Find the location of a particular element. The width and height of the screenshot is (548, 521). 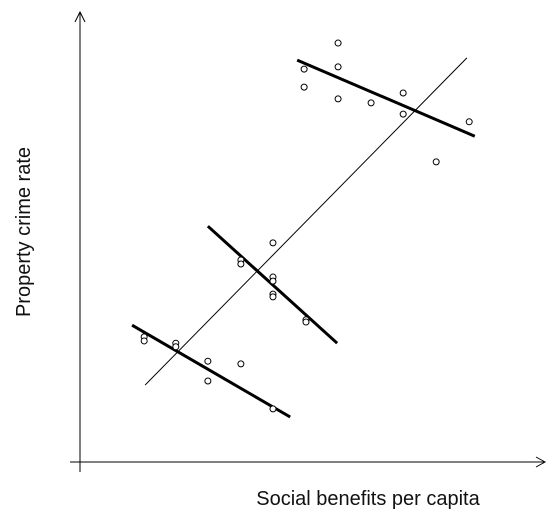

y-axis-arrow is located at coordinates (80, 16).